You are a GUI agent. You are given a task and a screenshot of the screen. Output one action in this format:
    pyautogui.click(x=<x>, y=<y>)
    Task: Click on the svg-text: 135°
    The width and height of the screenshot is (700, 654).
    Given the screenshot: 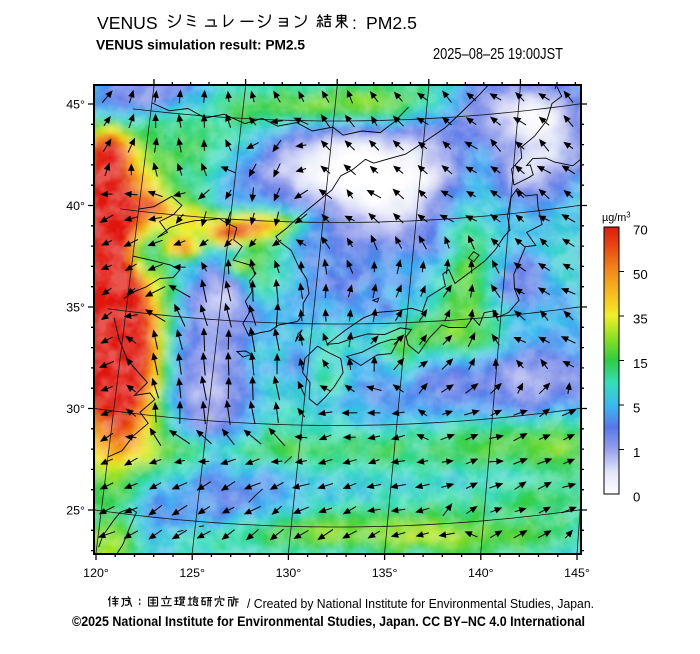 What is the action you would take?
    pyautogui.click(x=385, y=573)
    